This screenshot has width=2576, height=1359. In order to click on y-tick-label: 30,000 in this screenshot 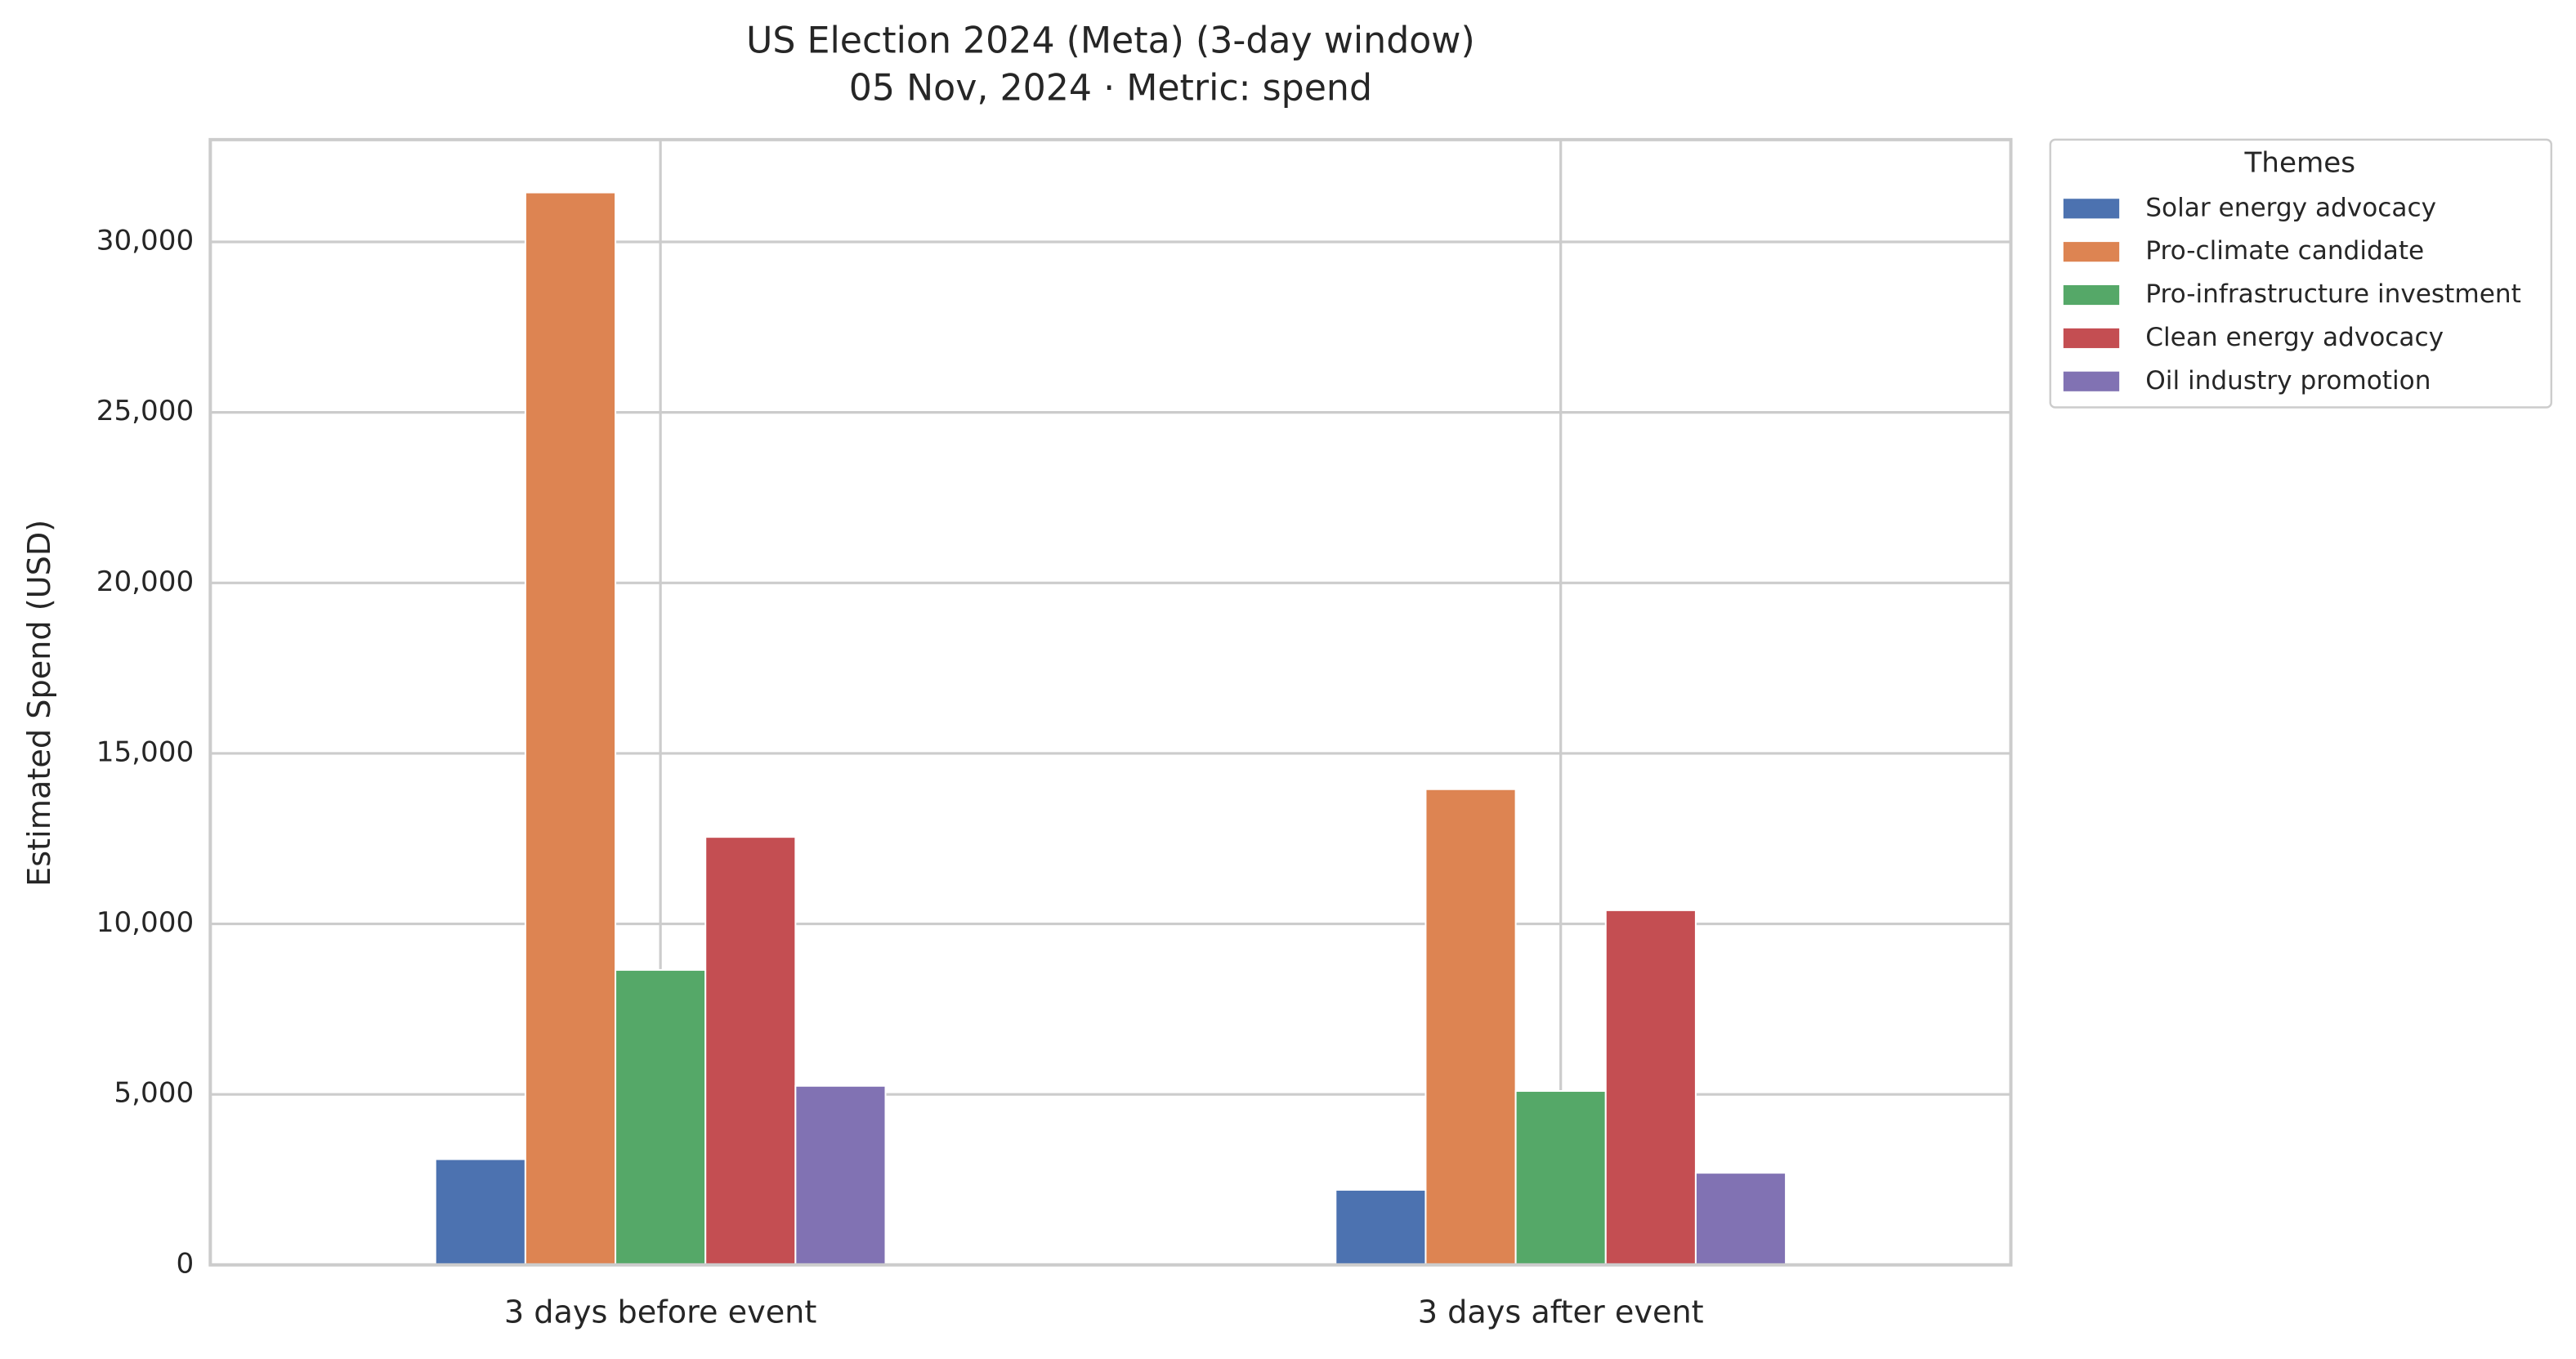, I will do `click(145, 241)`.